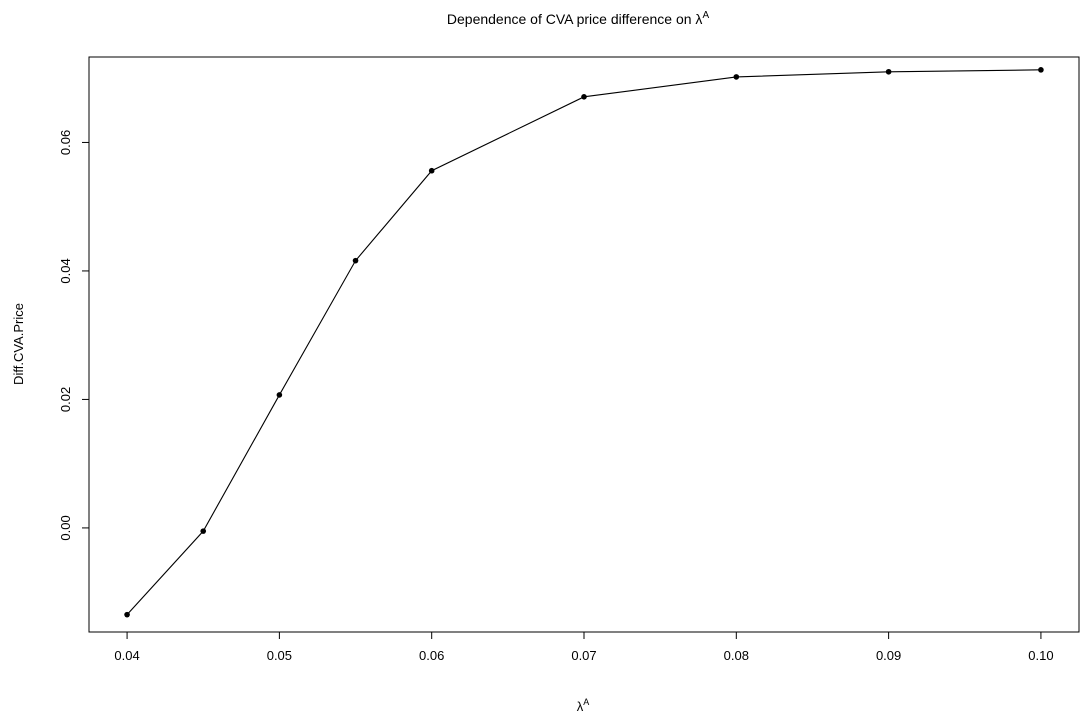  Describe the element at coordinates (65, 527) in the screenshot. I see `y-tick-label: 0.00` at that location.